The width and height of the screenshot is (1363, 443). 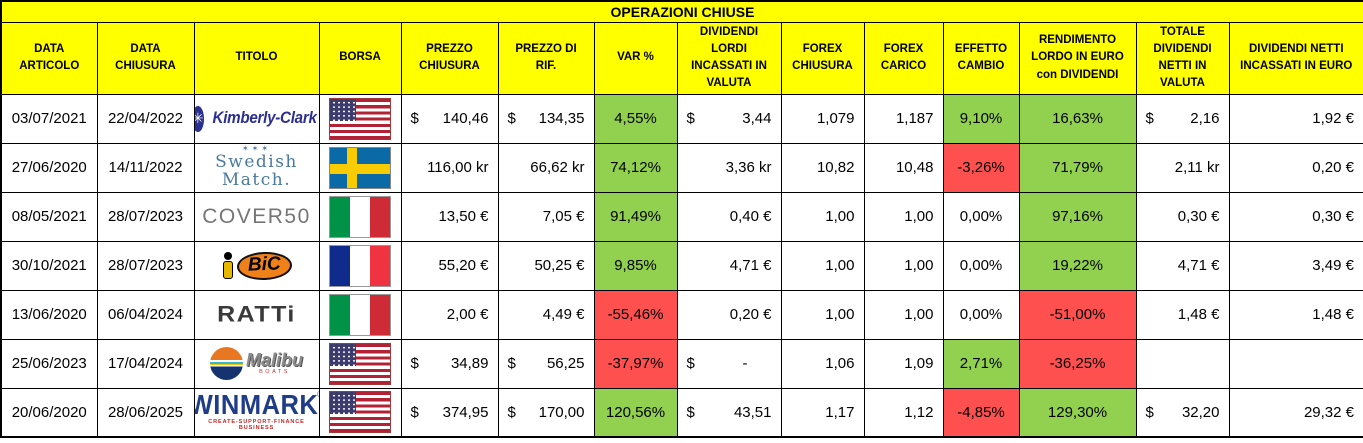 I want to click on cell-var_pct: -55,46%, so click(x=635, y=314).